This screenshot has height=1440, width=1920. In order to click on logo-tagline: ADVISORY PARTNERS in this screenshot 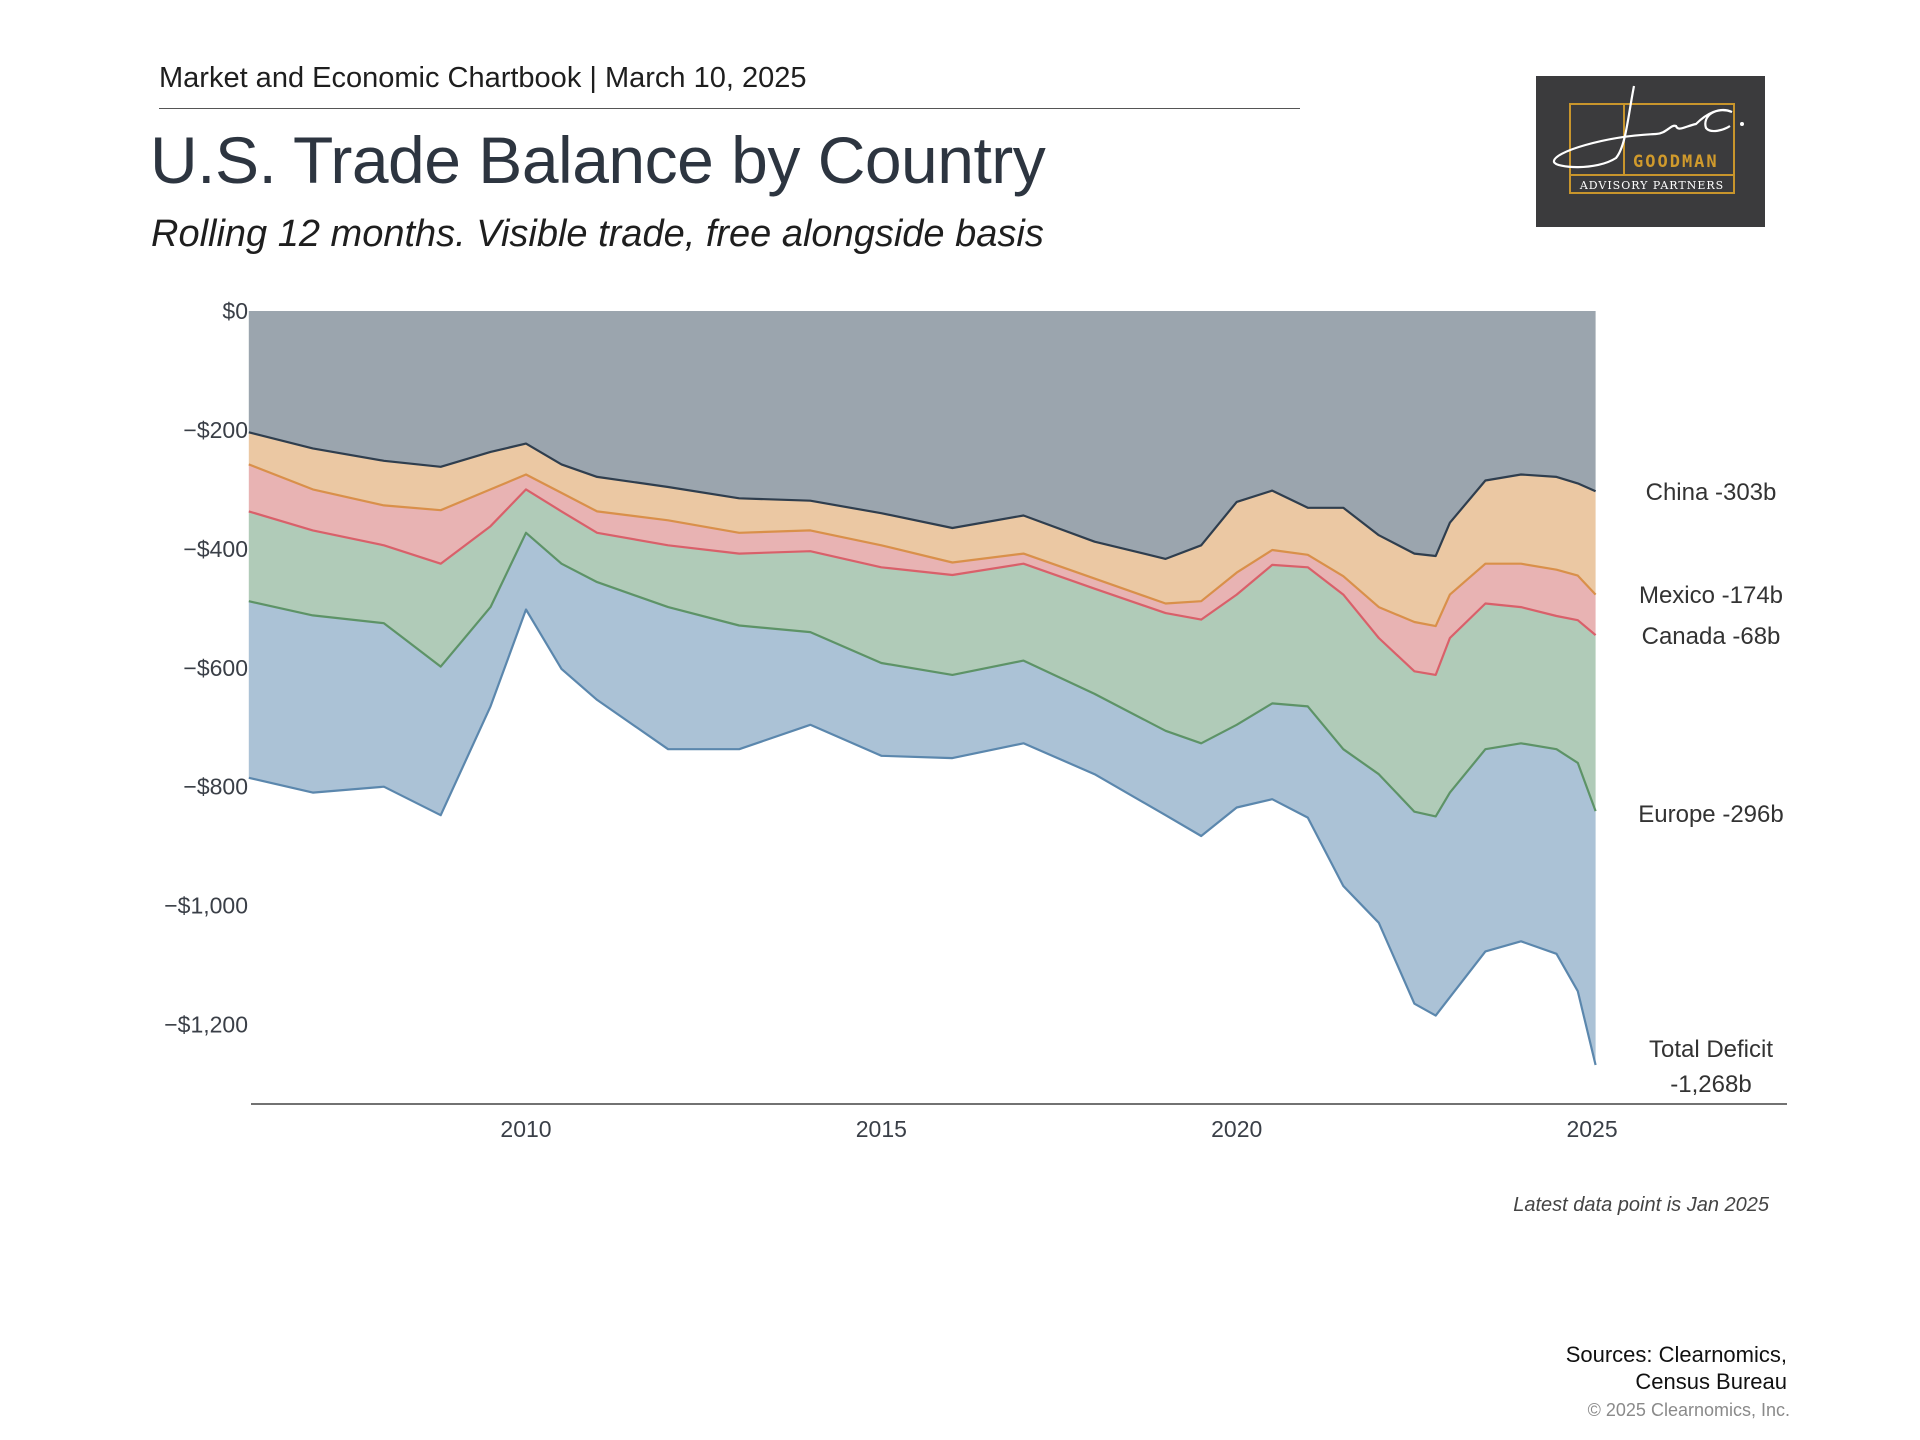, I will do `click(1651, 185)`.